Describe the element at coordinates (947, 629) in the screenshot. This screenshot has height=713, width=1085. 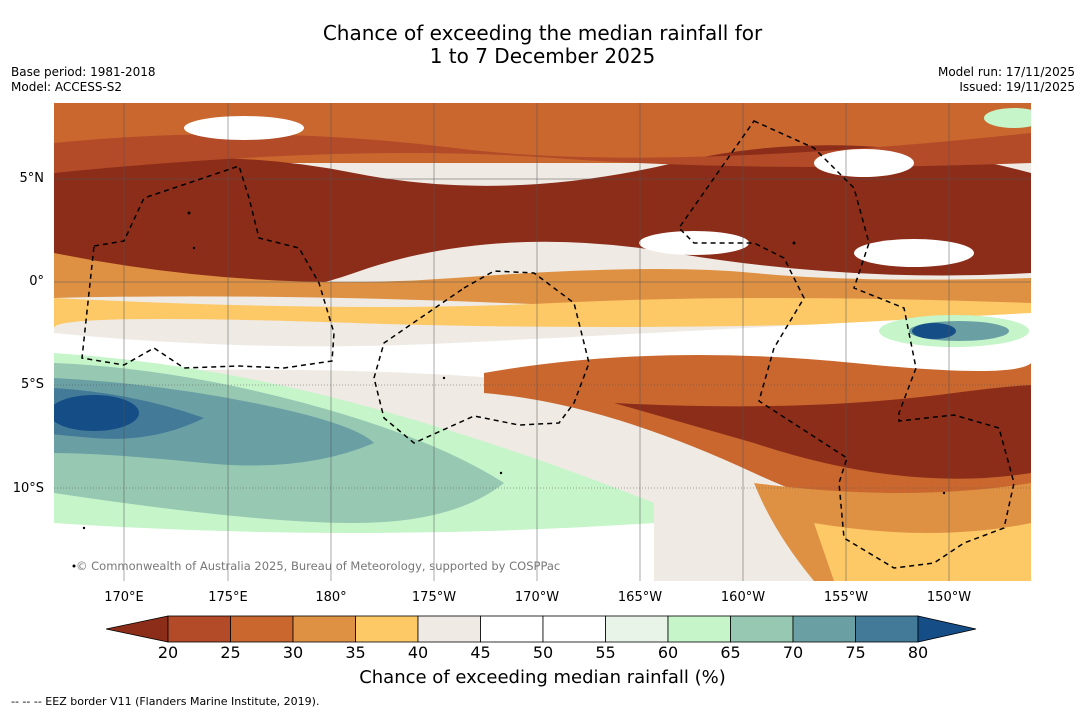
I see `colorbar-arrow-high` at that location.